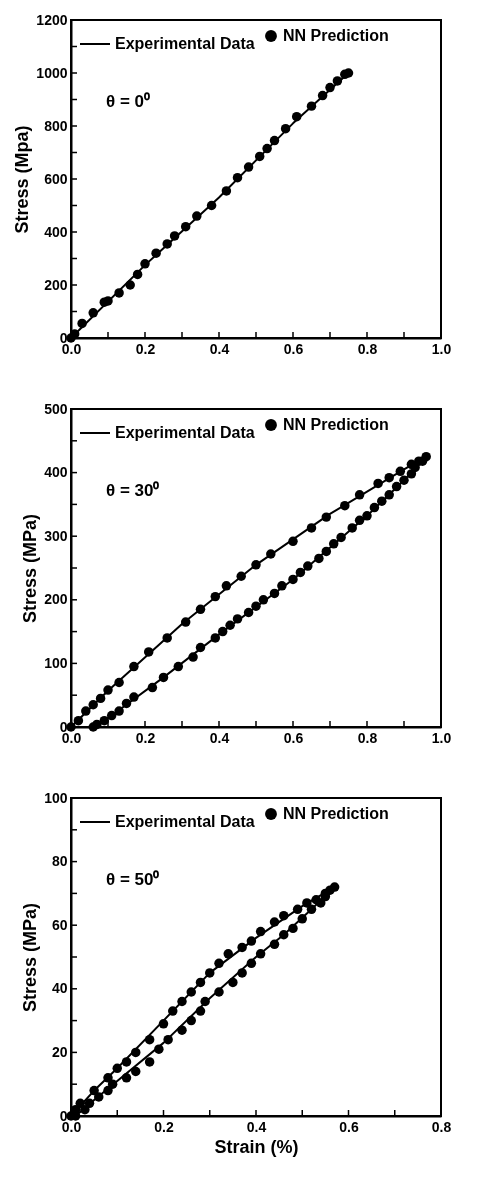 The height and width of the screenshot is (1199, 486). Describe the element at coordinates (52, 72) in the screenshot. I see `y-tick-label: 1000` at that location.